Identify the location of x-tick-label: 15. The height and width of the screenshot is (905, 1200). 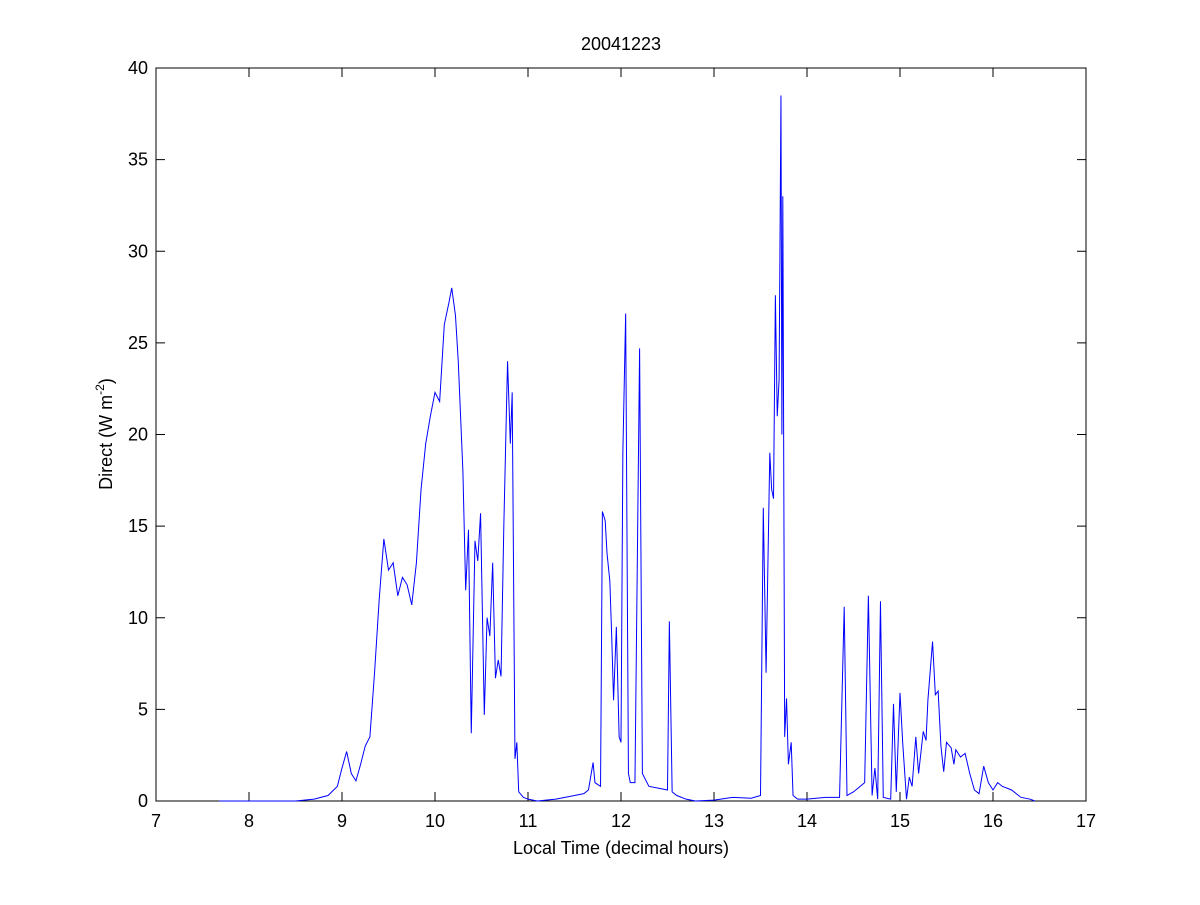
(900, 821).